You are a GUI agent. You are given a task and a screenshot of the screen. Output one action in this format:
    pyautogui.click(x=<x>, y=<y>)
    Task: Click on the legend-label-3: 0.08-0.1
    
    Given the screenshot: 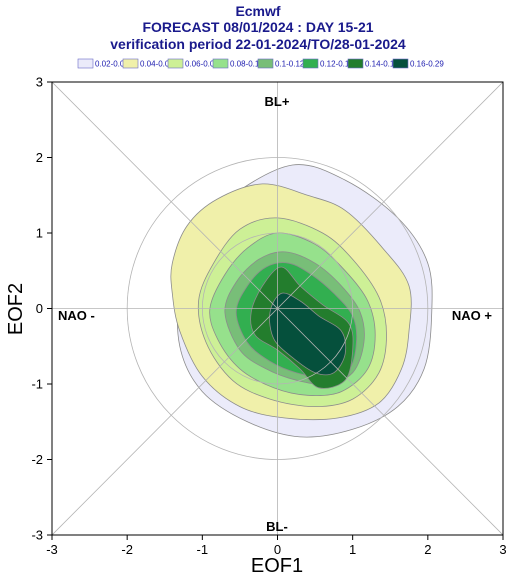 What is the action you would take?
    pyautogui.click(x=245, y=64)
    